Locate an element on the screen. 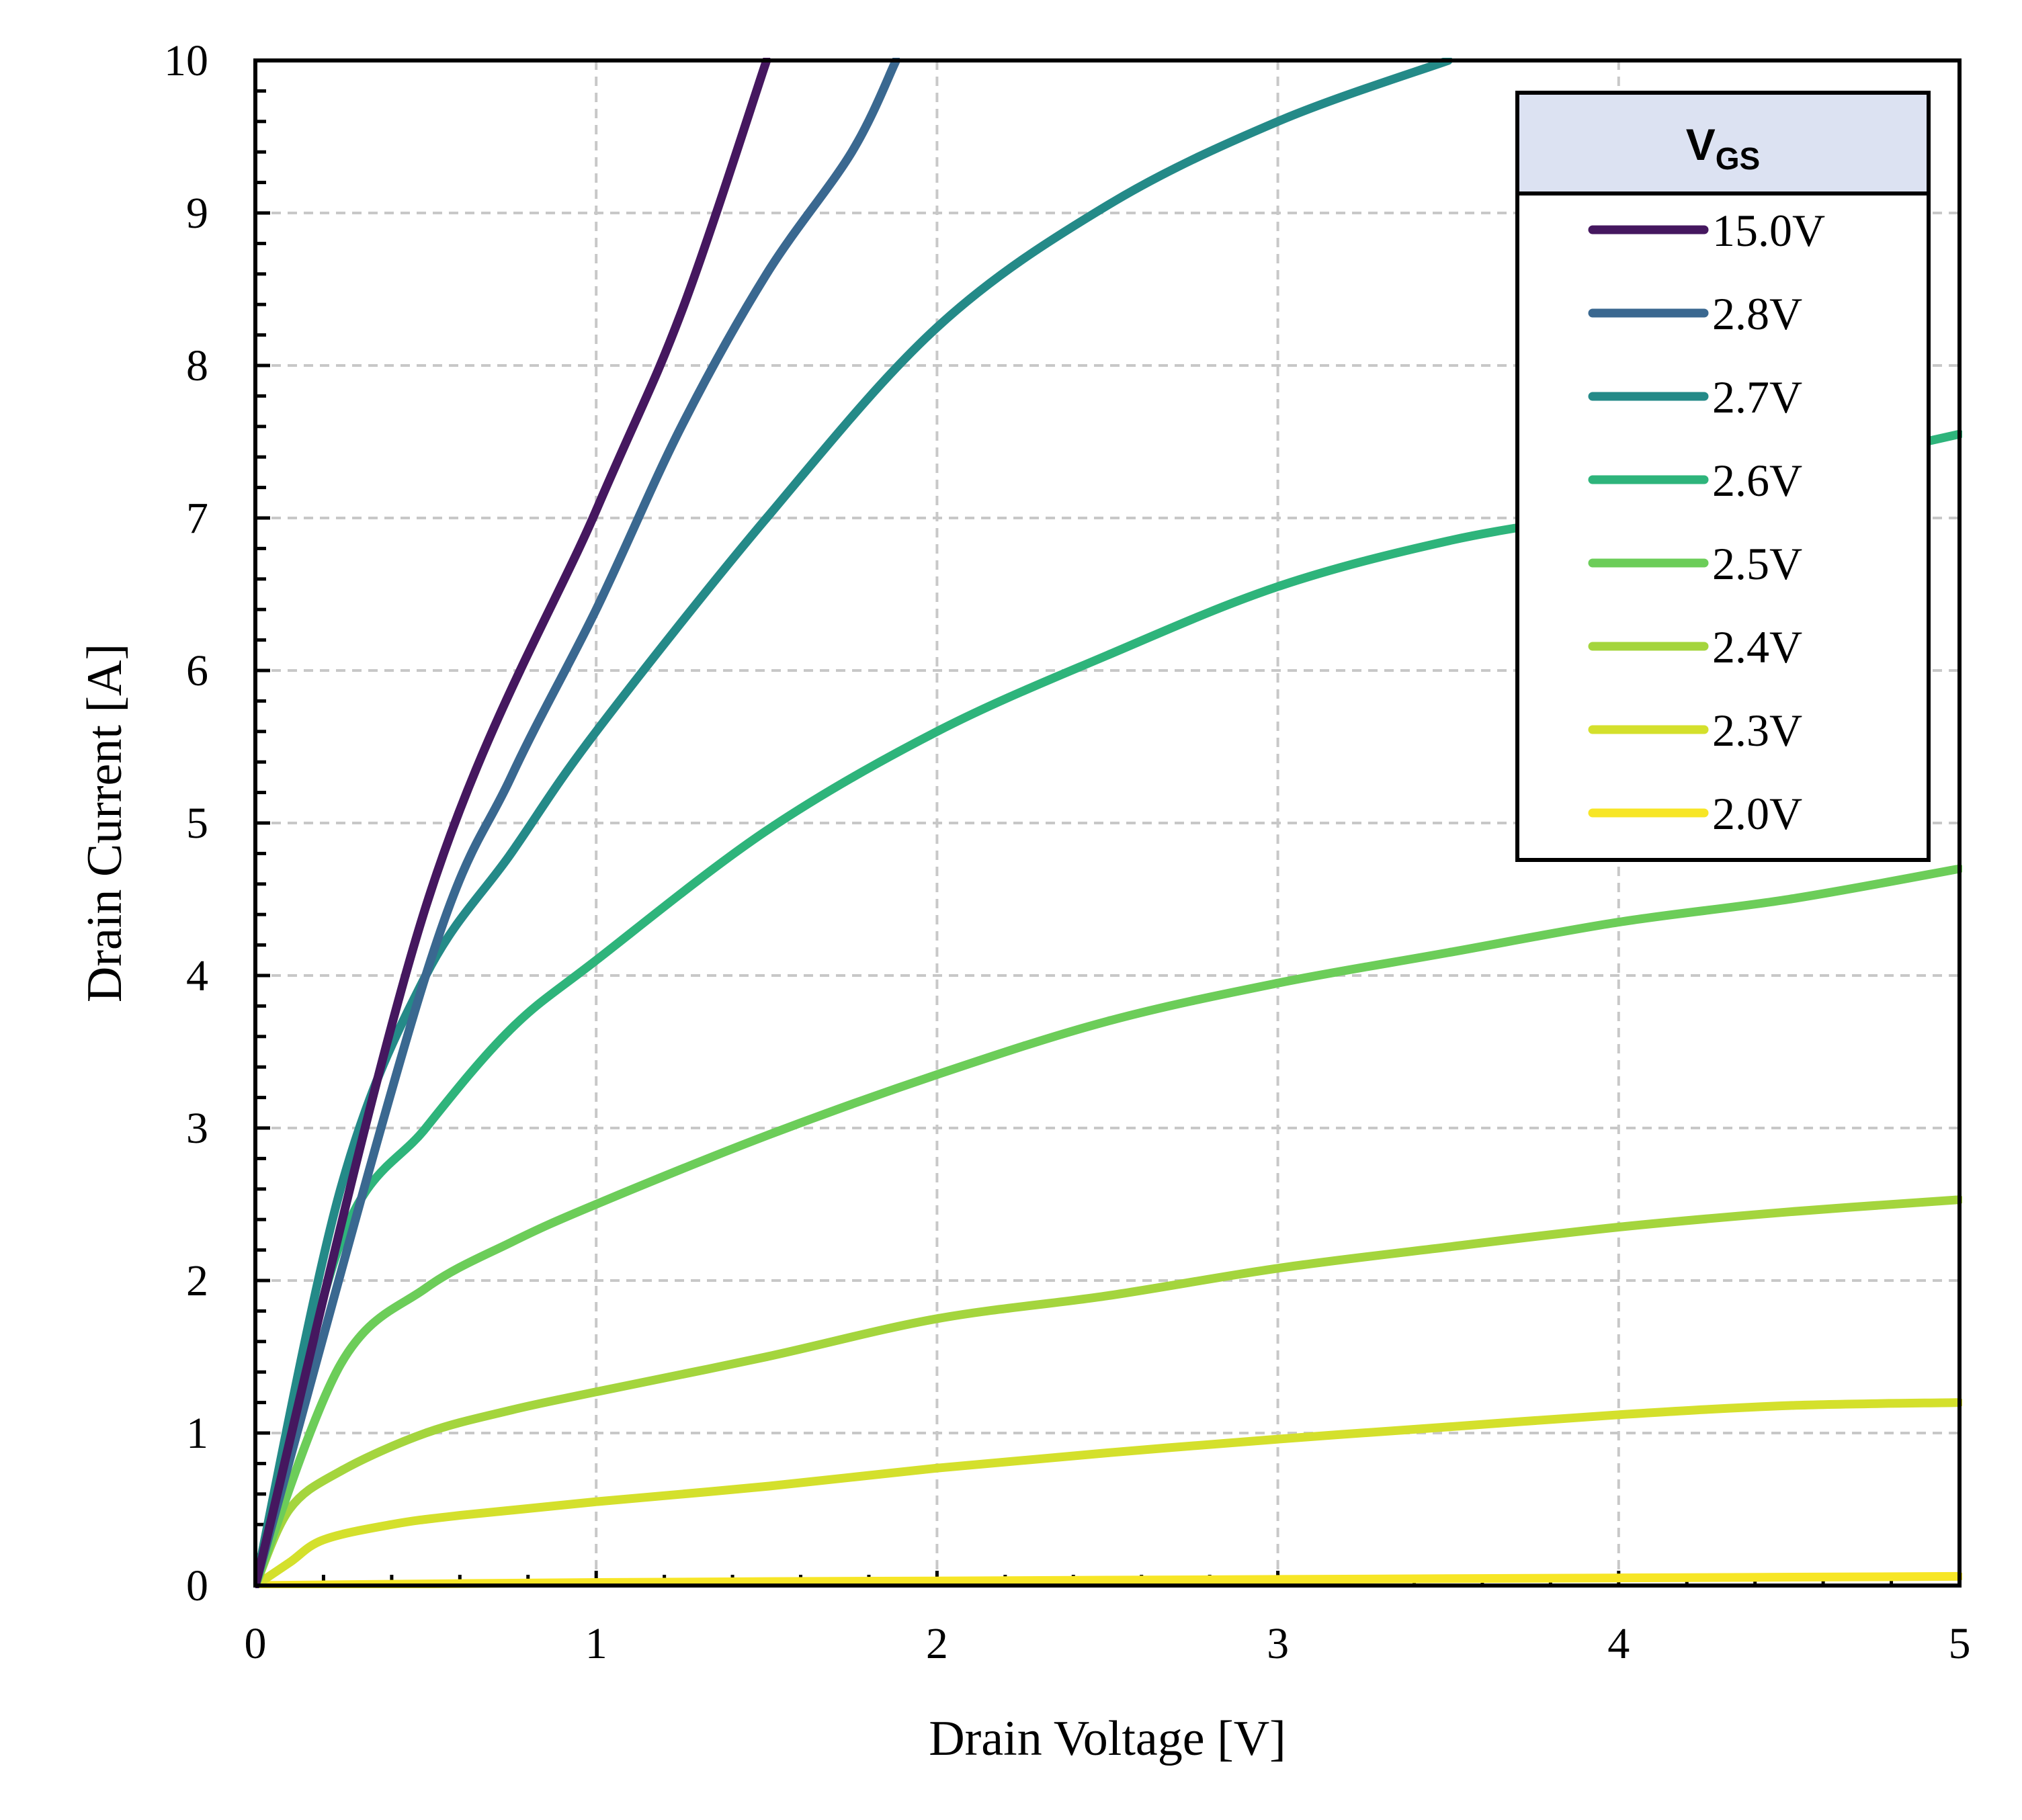  legend-label: 2.0V is located at coordinates (1757, 813).